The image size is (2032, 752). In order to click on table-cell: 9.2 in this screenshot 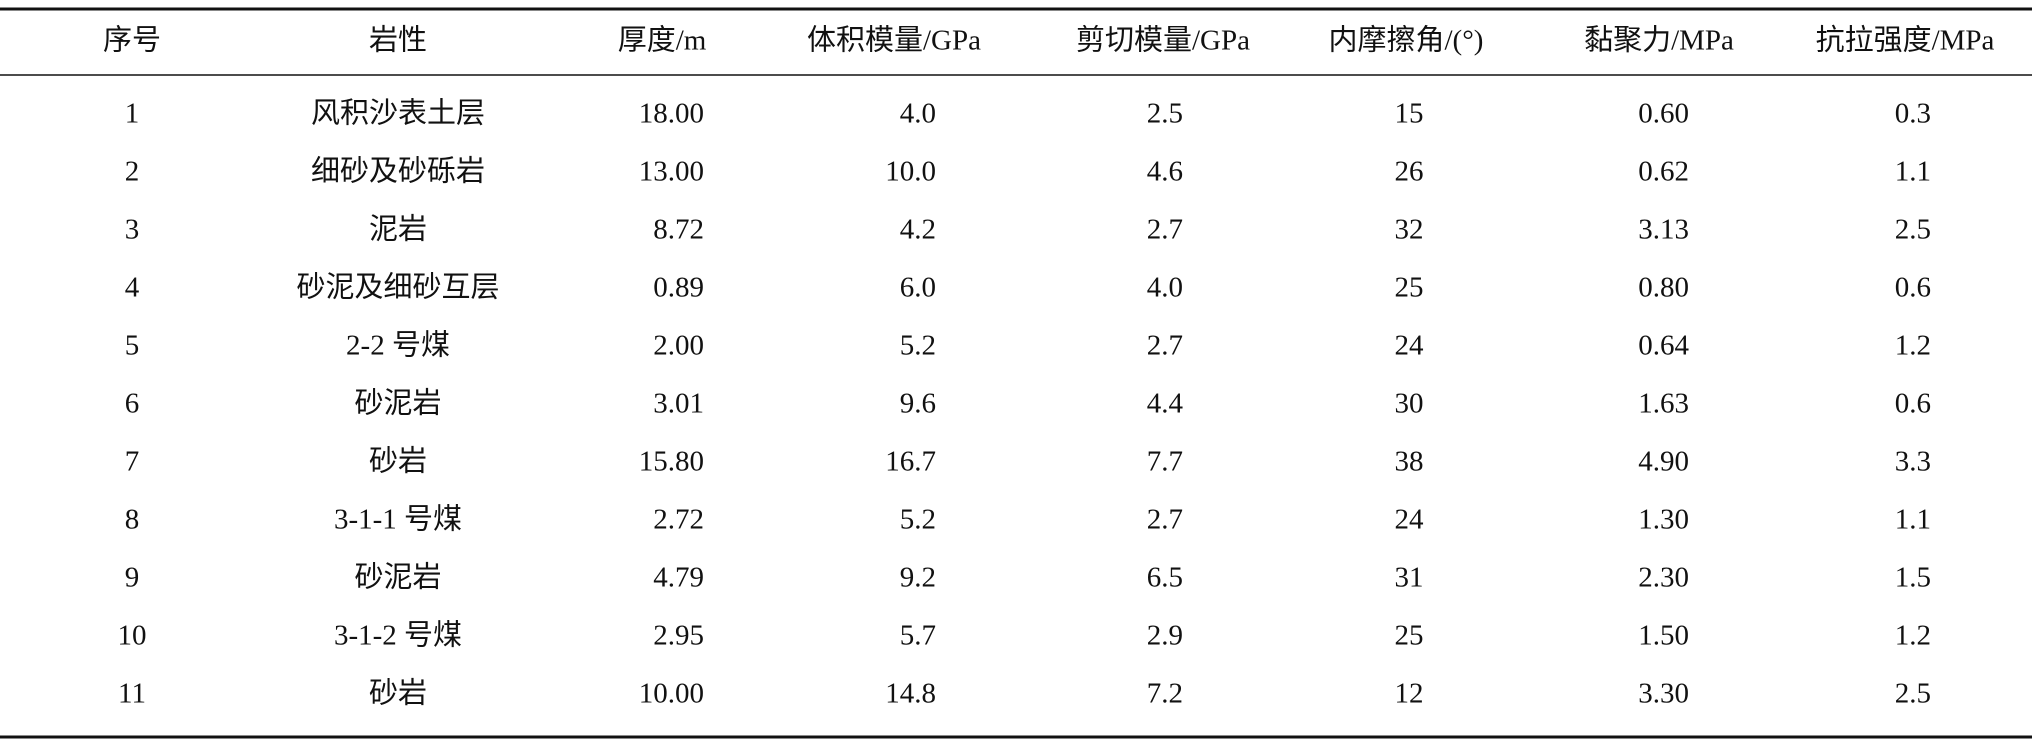, I will do `click(918, 578)`.